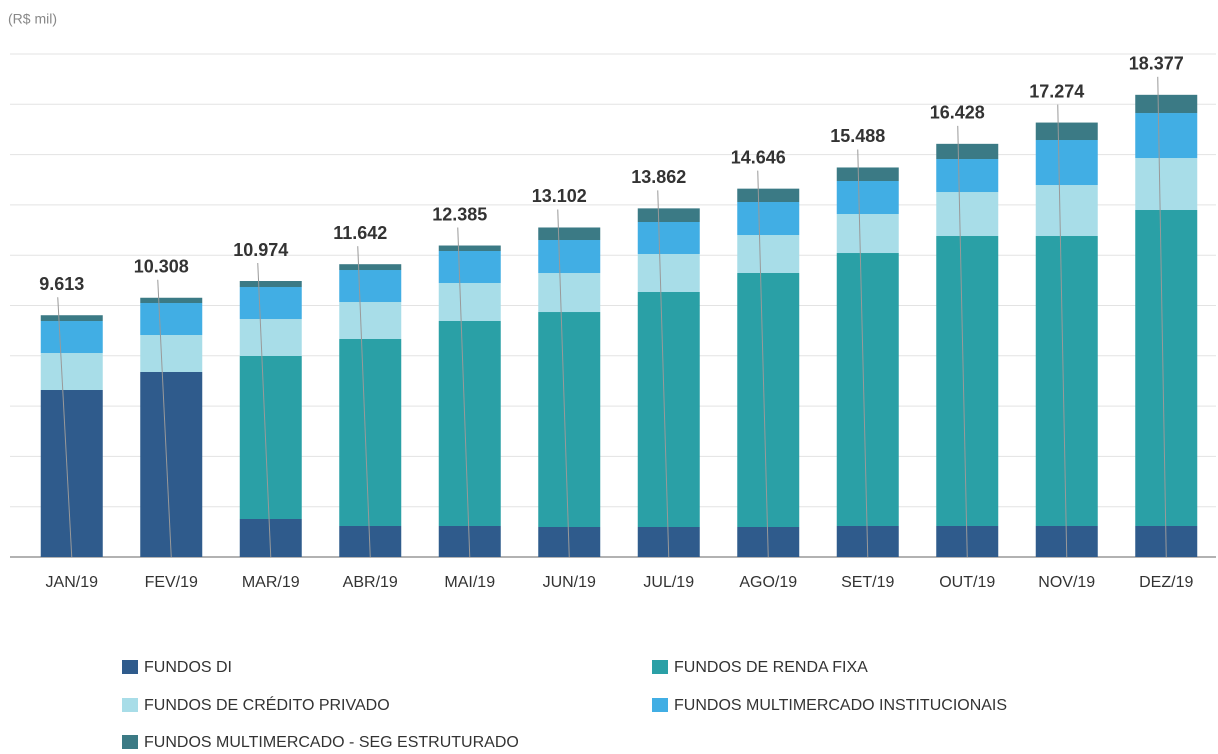 This screenshot has width=1218, height=754. What do you see at coordinates (967, 582) in the screenshot?
I see `x-tick-label: OUT/19` at bounding box center [967, 582].